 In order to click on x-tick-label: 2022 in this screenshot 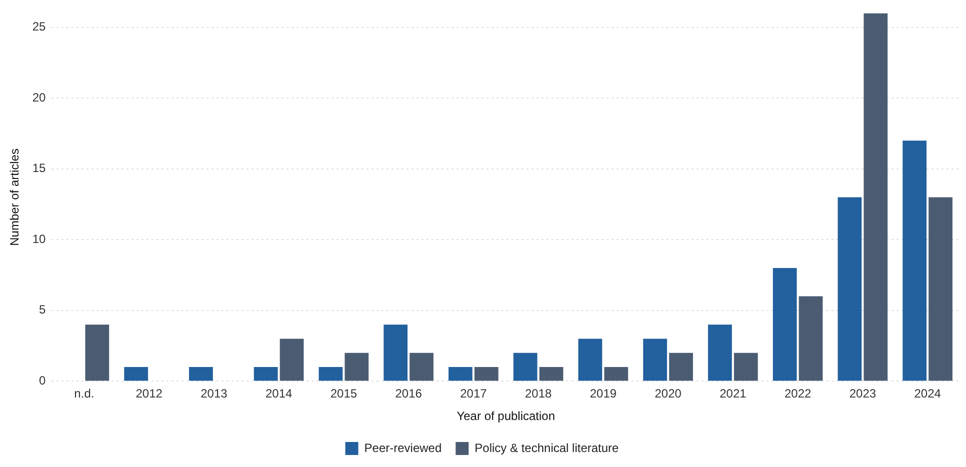, I will do `click(798, 393)`.